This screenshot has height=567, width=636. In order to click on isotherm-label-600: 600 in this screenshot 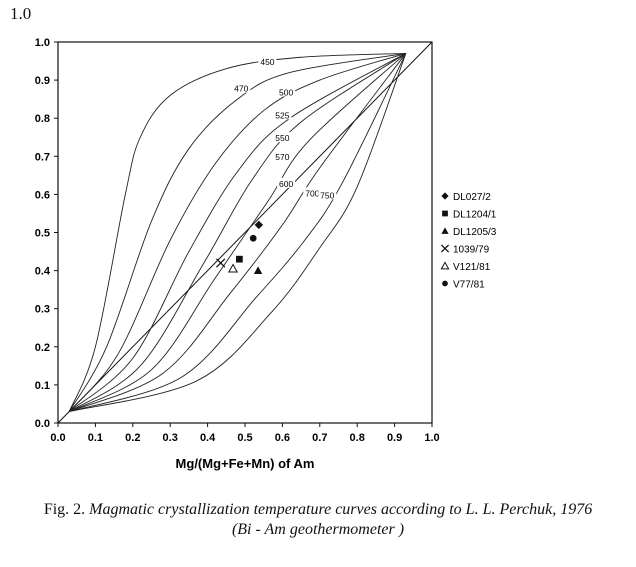, I will do `click(286, 184)`.